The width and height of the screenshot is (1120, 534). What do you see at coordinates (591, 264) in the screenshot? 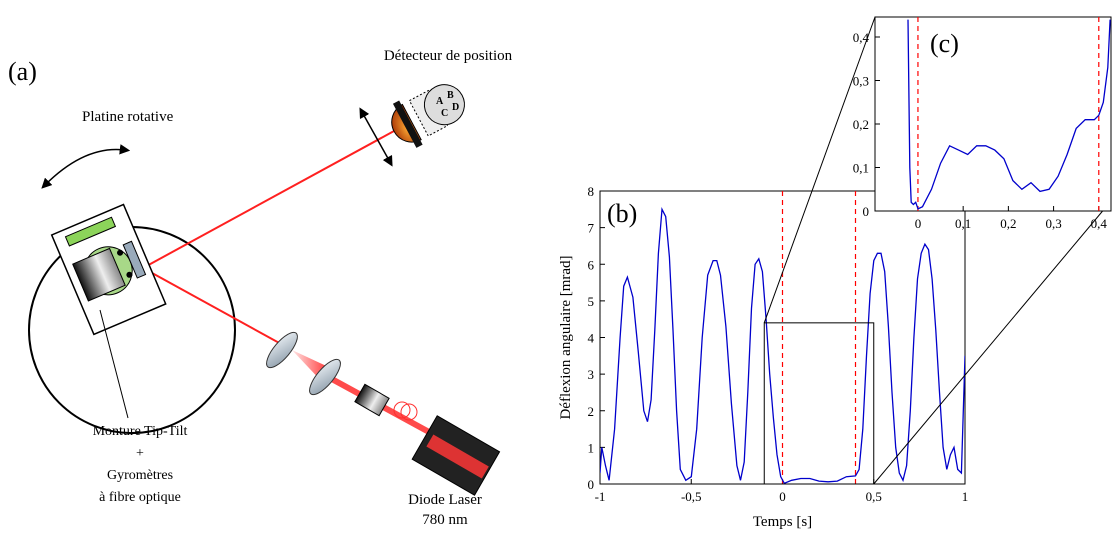
I see `y-tick-label: 6` at bounding box center [591, 264].